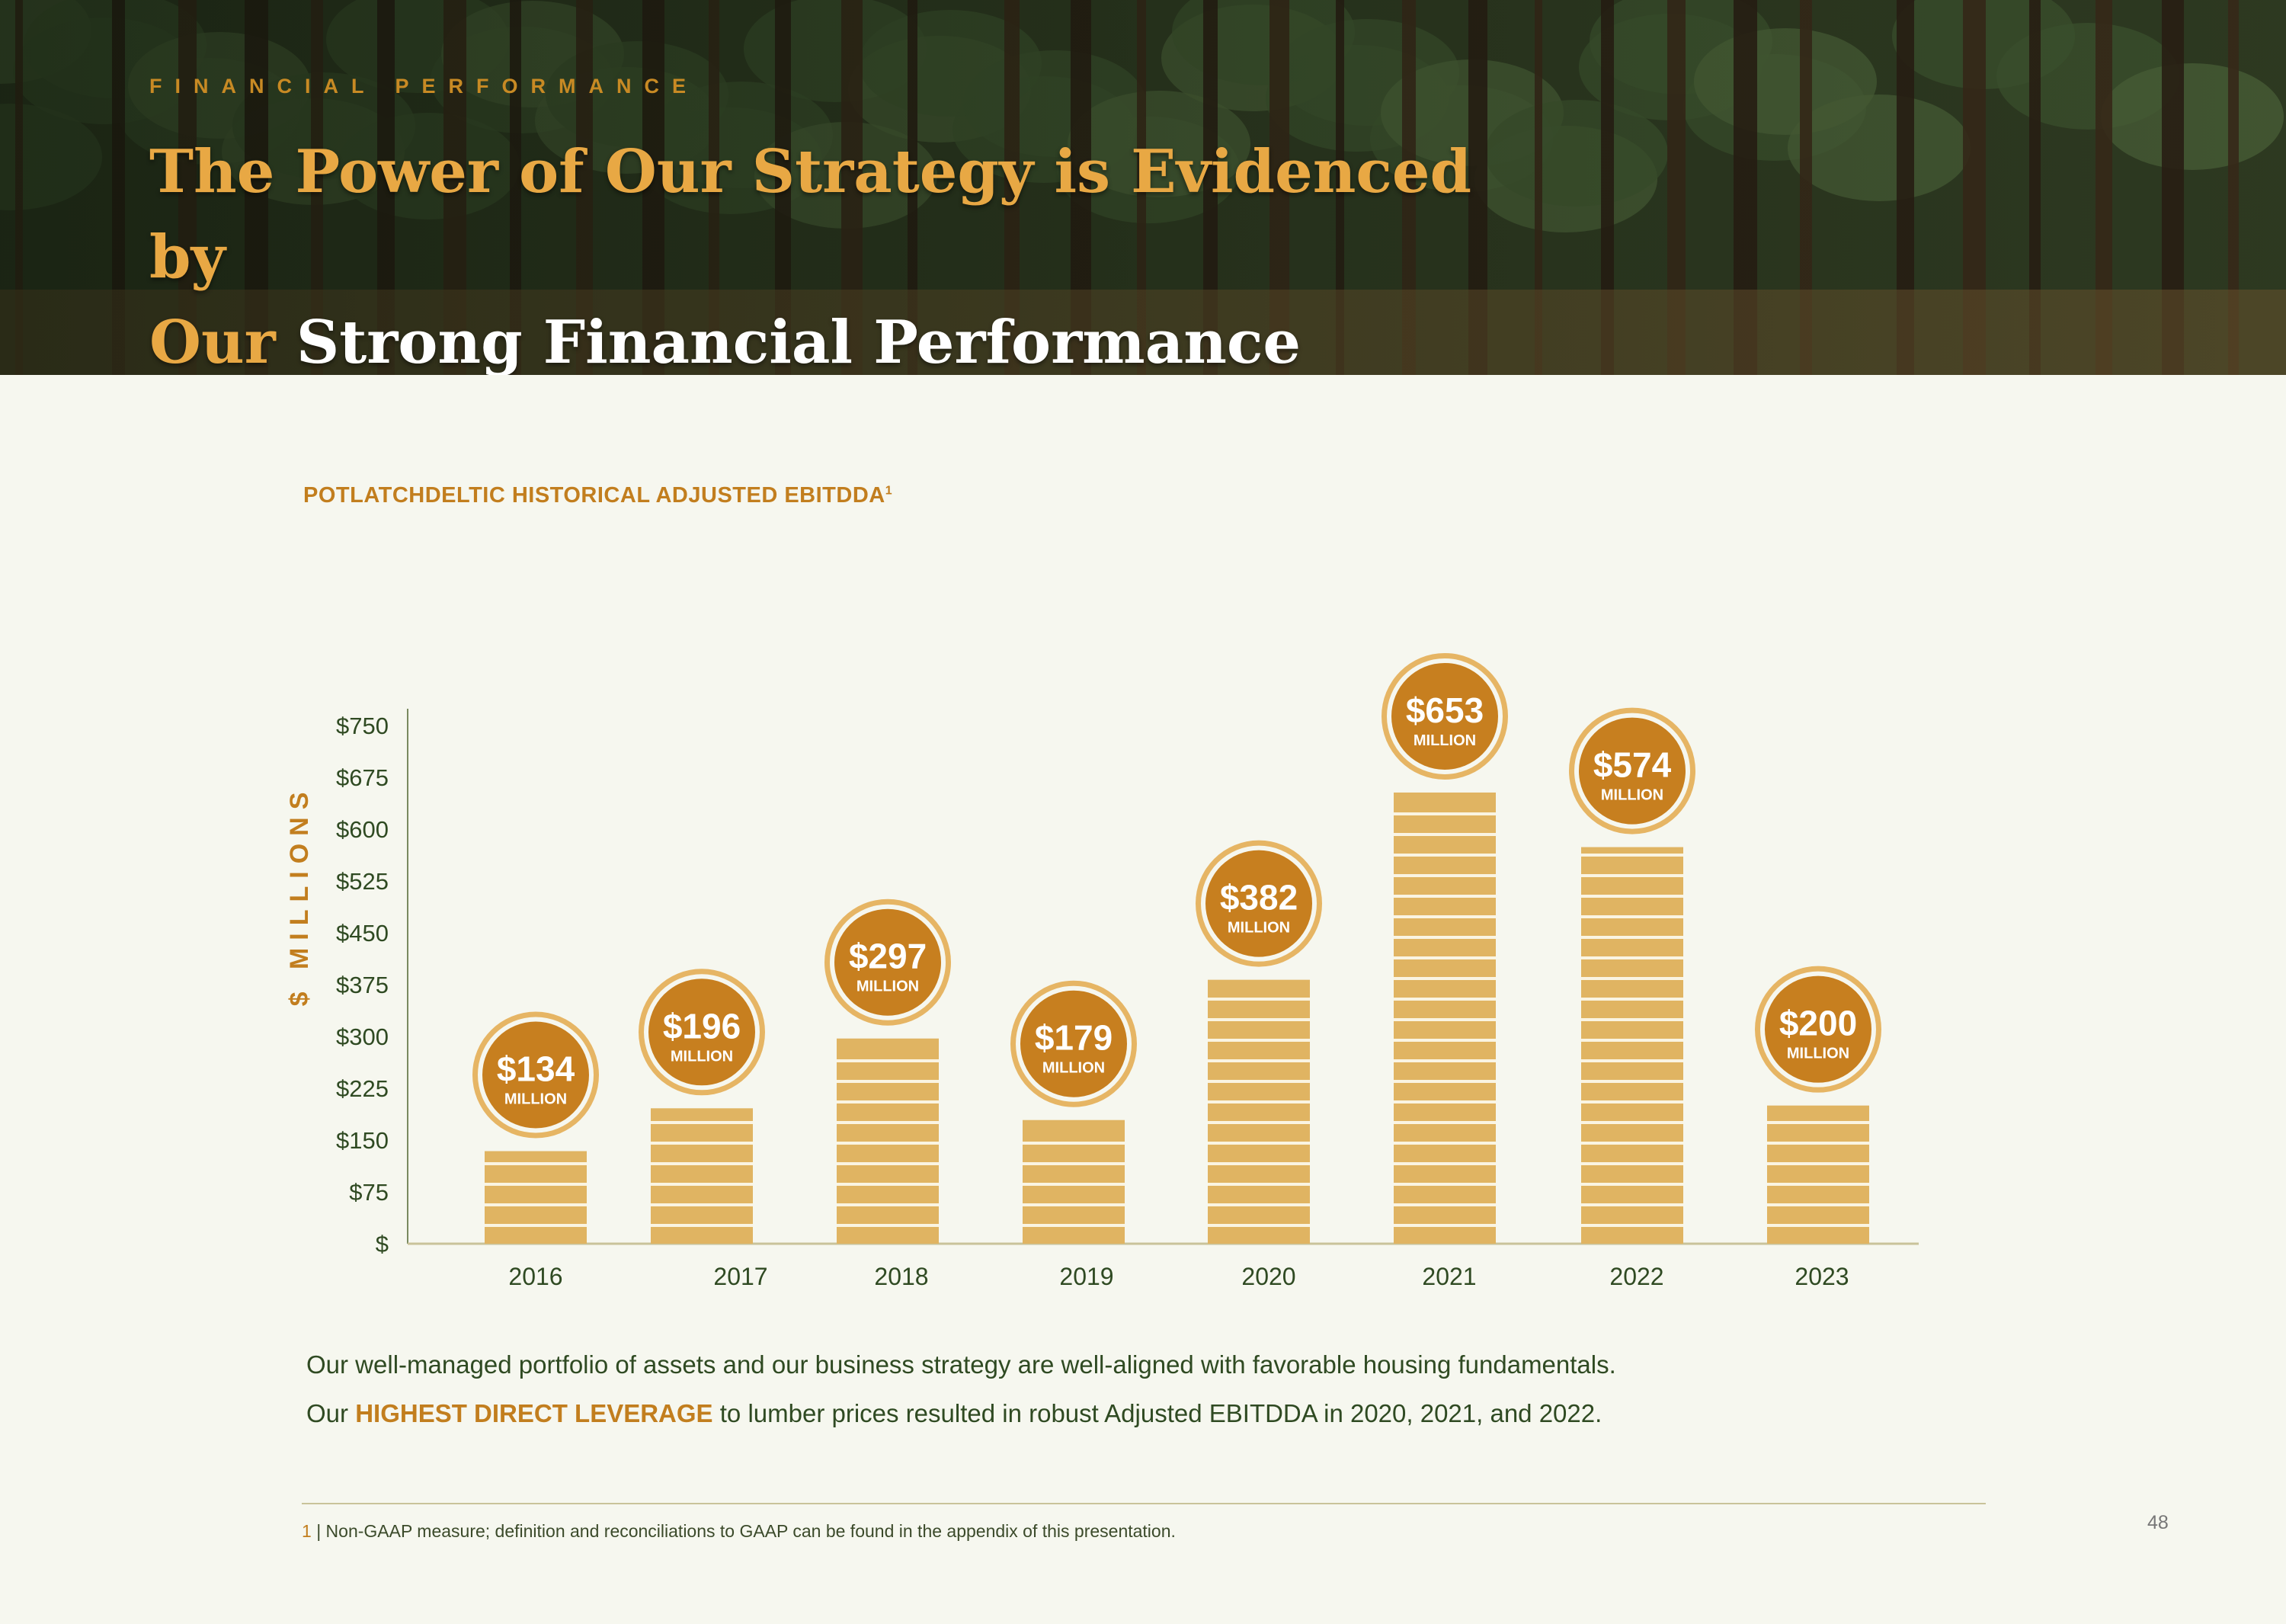 Image resolution: width=2286 pixels, height=1624 pixels. Describe the element at coordinates (740, 1276) in the screenshot. I see `x-tick-label: 2017` at that location.